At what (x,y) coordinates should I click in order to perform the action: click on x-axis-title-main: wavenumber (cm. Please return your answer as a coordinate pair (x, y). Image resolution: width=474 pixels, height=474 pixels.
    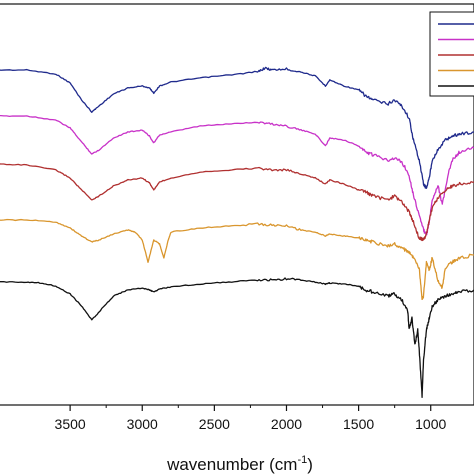
    Looking at the image, I should click on (231, 464).